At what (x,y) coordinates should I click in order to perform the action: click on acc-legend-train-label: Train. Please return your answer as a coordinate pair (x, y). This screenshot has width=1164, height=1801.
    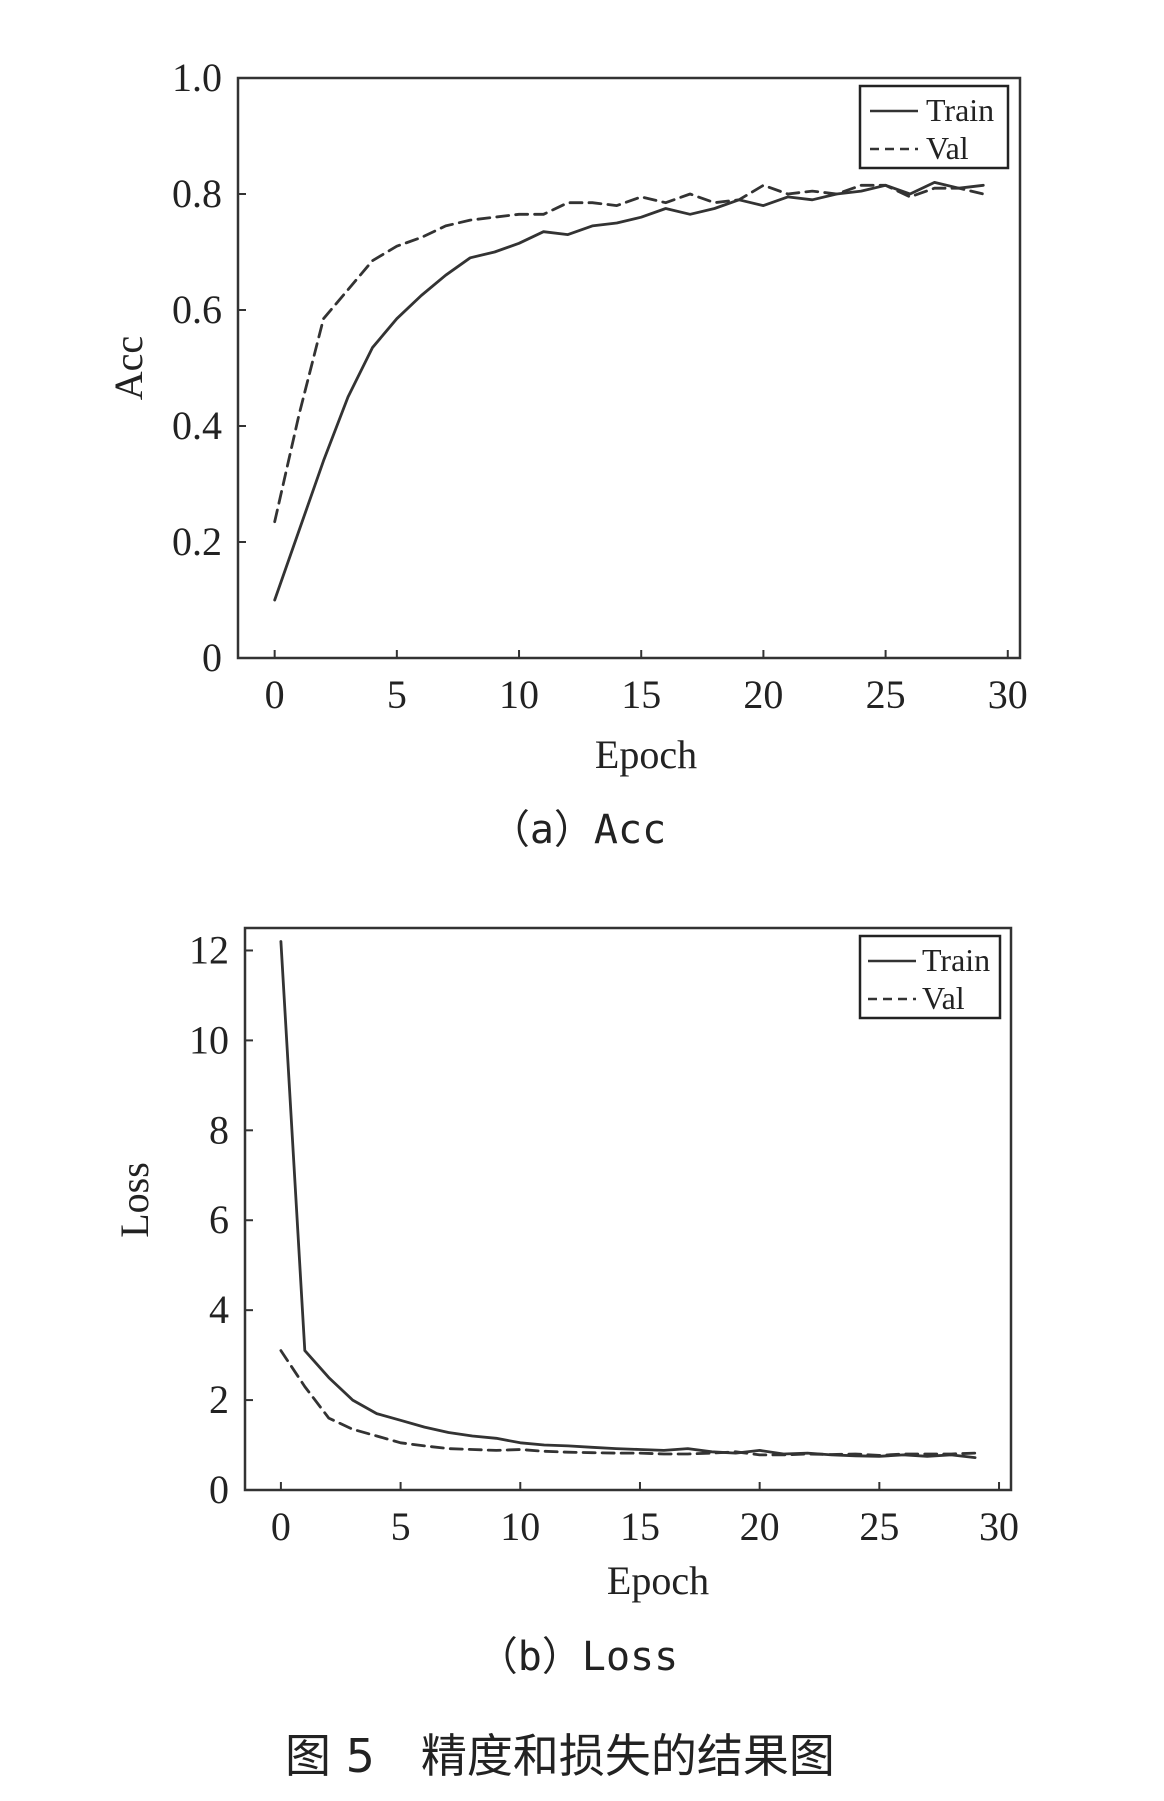
    Looking at the image, I should click on (960, 110).